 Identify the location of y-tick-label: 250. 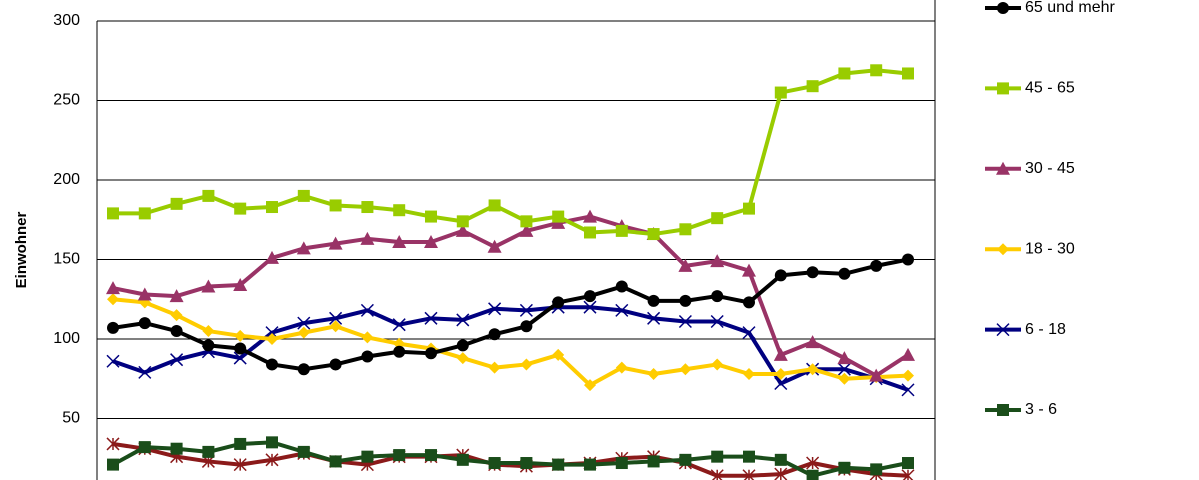
(66, 100).